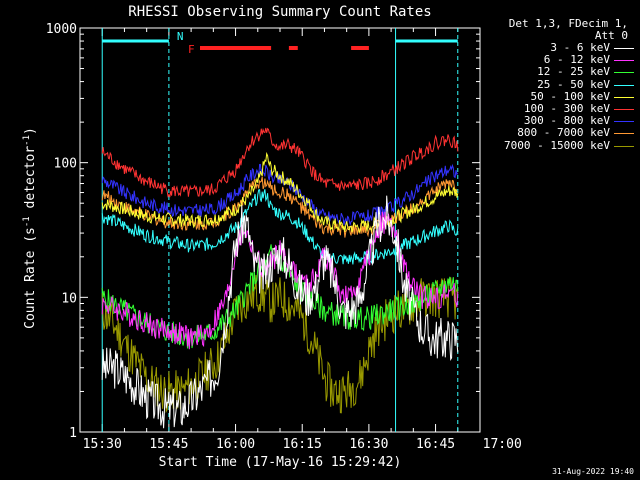 The height and width of the screenshot is (480, 640). What do you see at coordinates (69, 298) in the screenshot?
I see `y-tick-label: 10` at bounding box center [69, 298].